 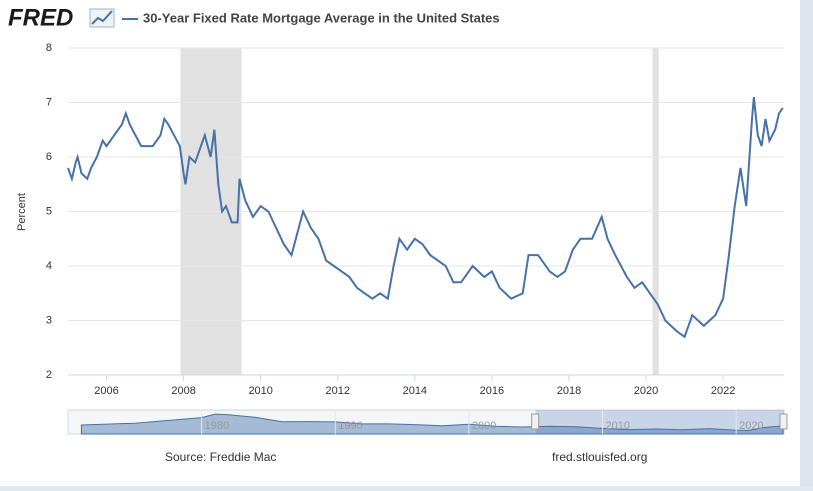 I want to click on x-tick-label: 2008, so click(x=183, y=391).